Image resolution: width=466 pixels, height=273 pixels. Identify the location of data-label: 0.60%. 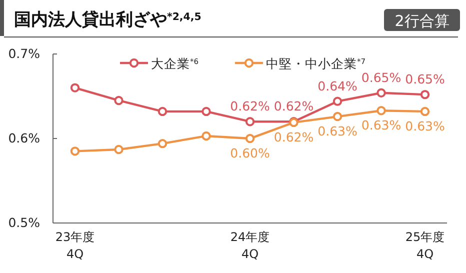
(250, 153).